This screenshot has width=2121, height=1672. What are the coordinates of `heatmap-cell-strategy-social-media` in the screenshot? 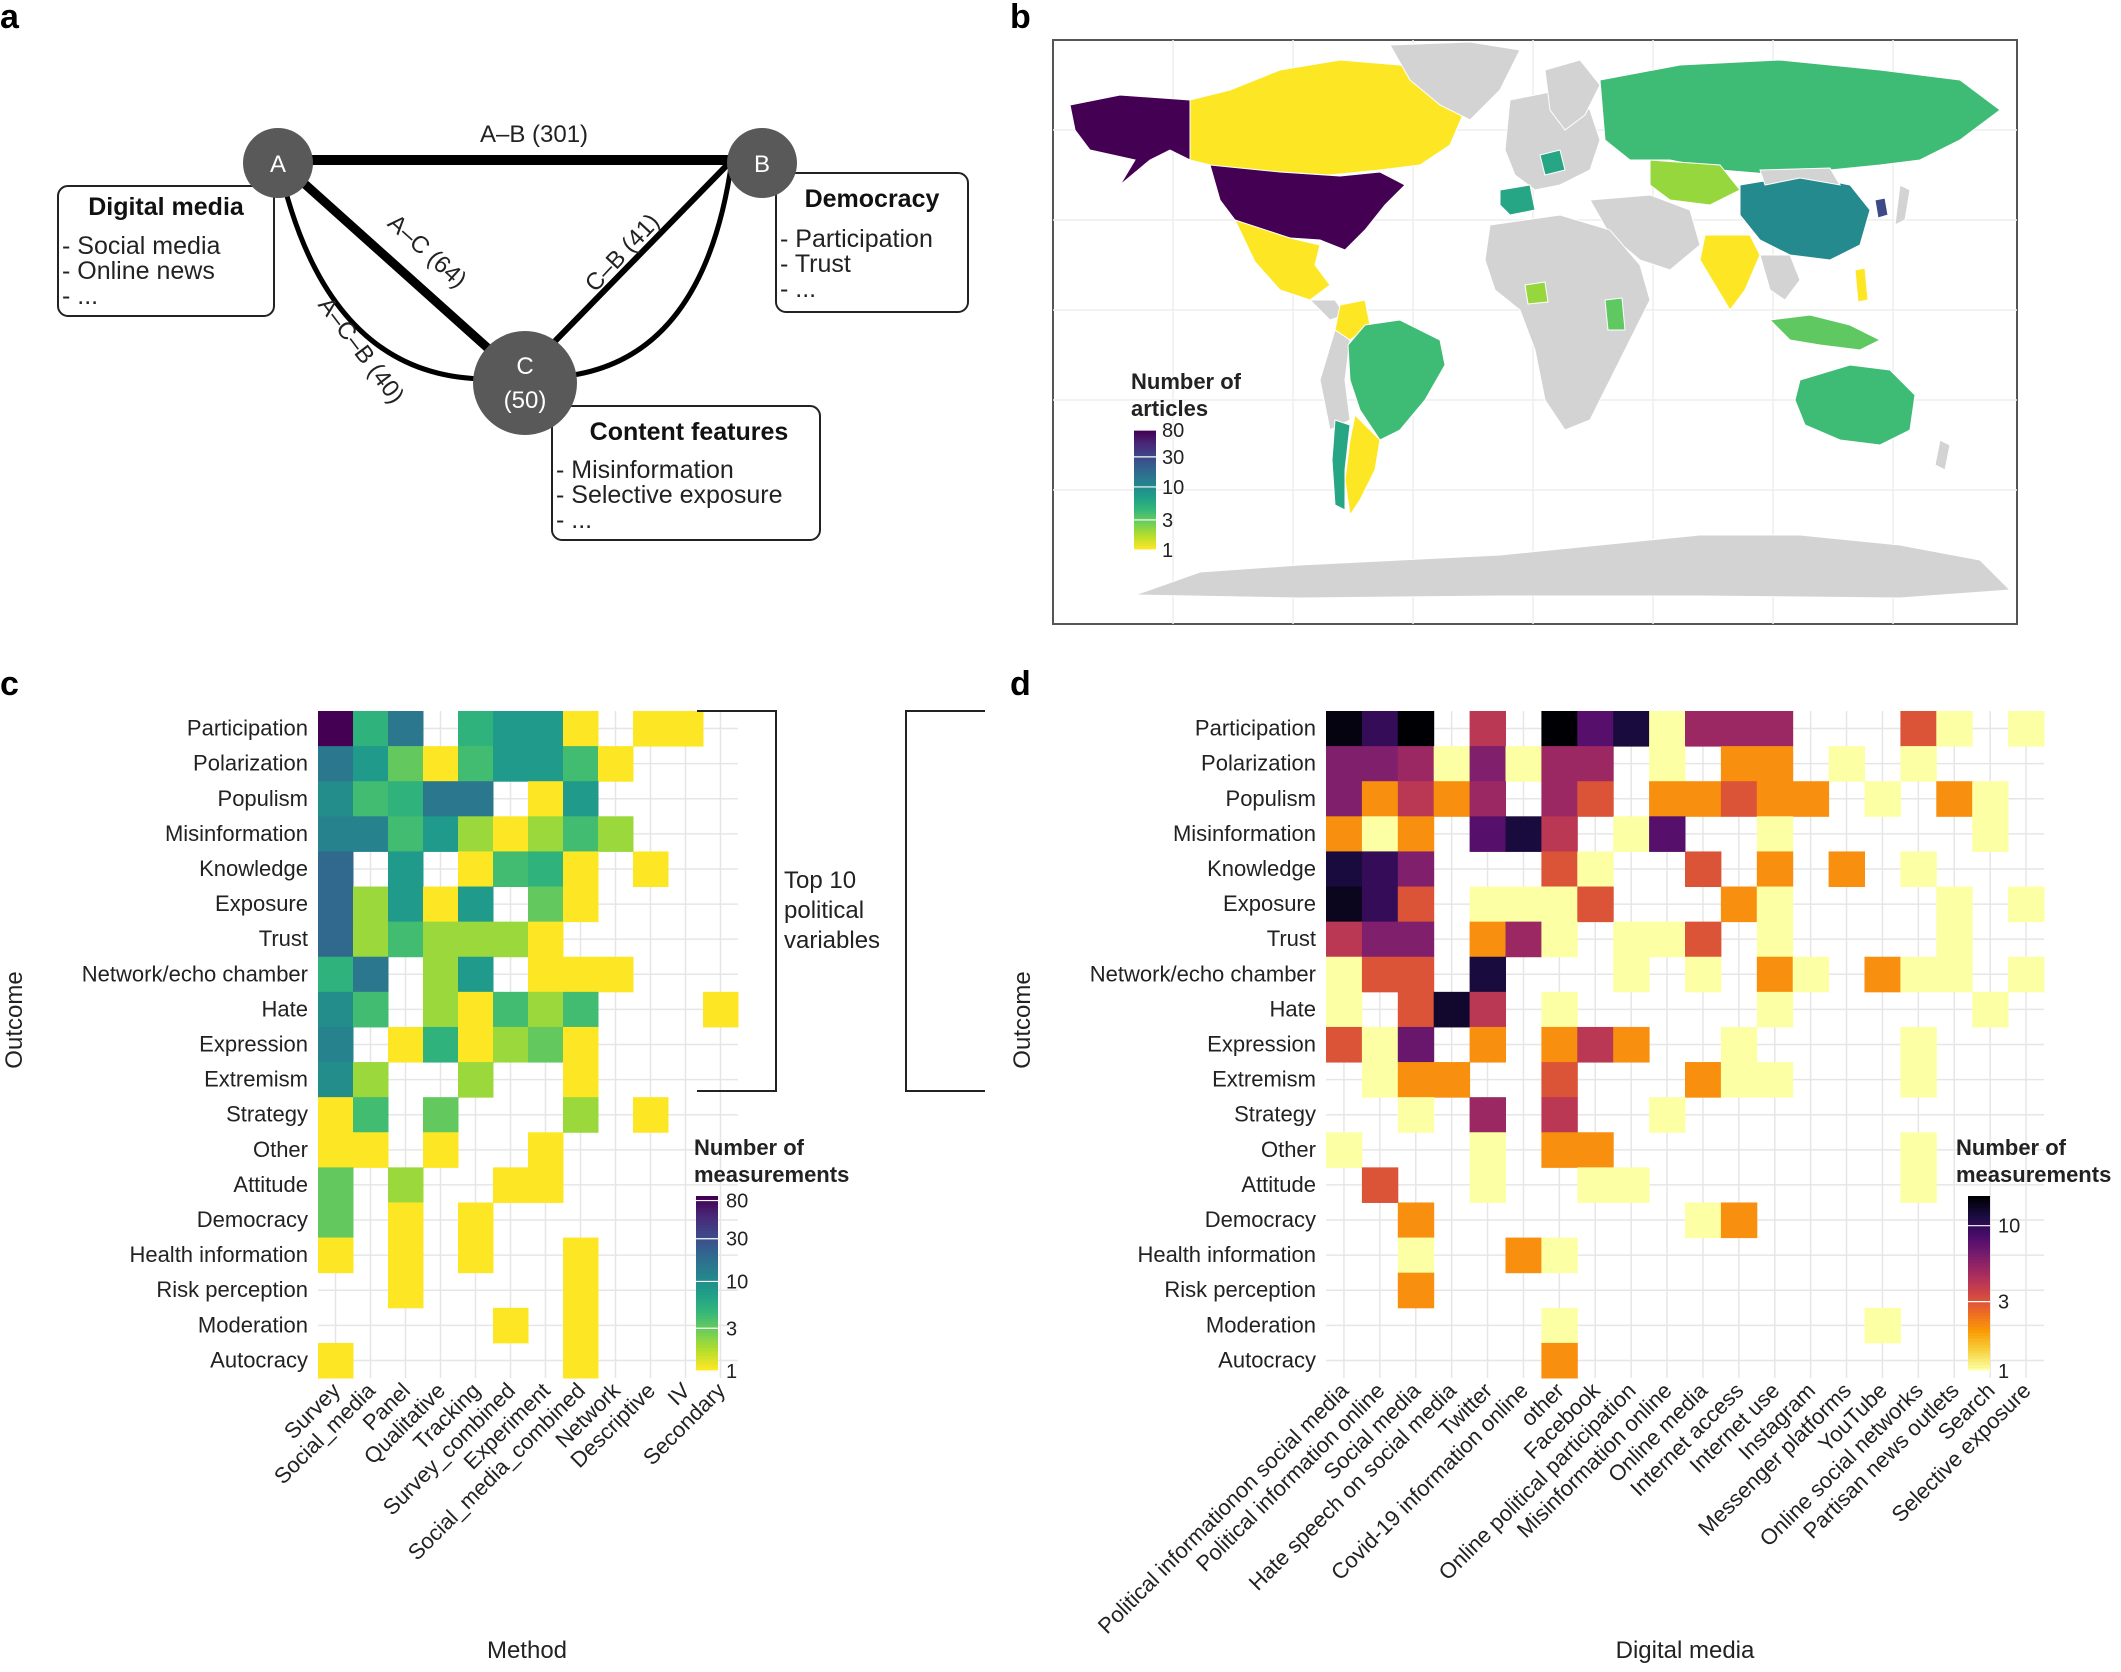 It's located at (1416, 1115).